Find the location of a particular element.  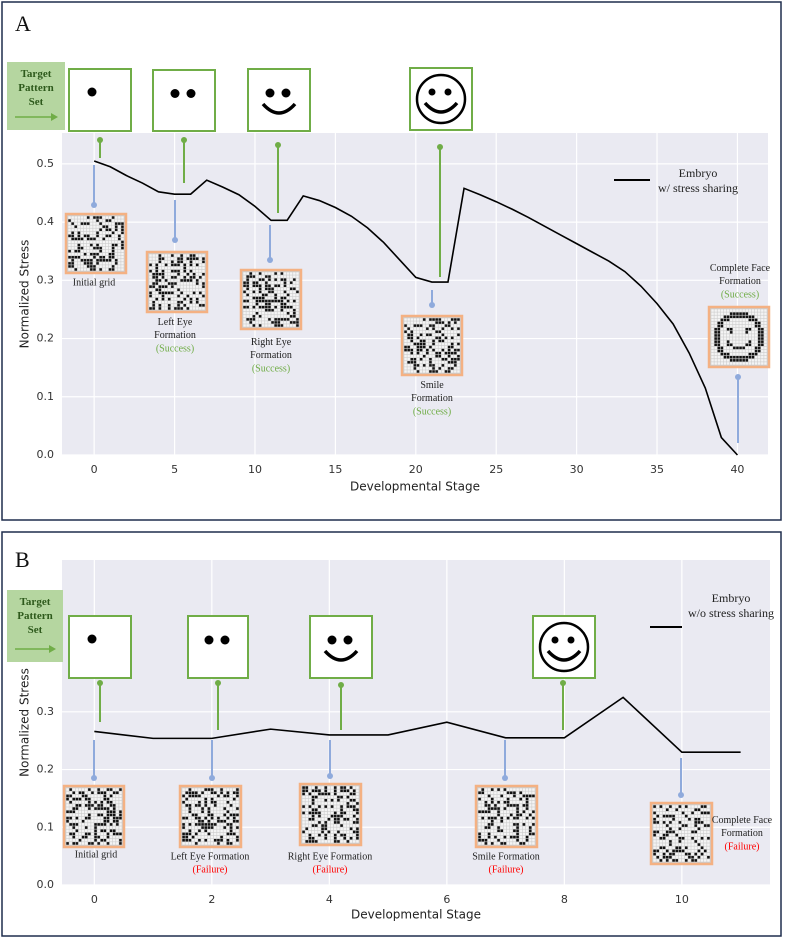

x-tick-label: 20 is located at coordinates (416, 469).